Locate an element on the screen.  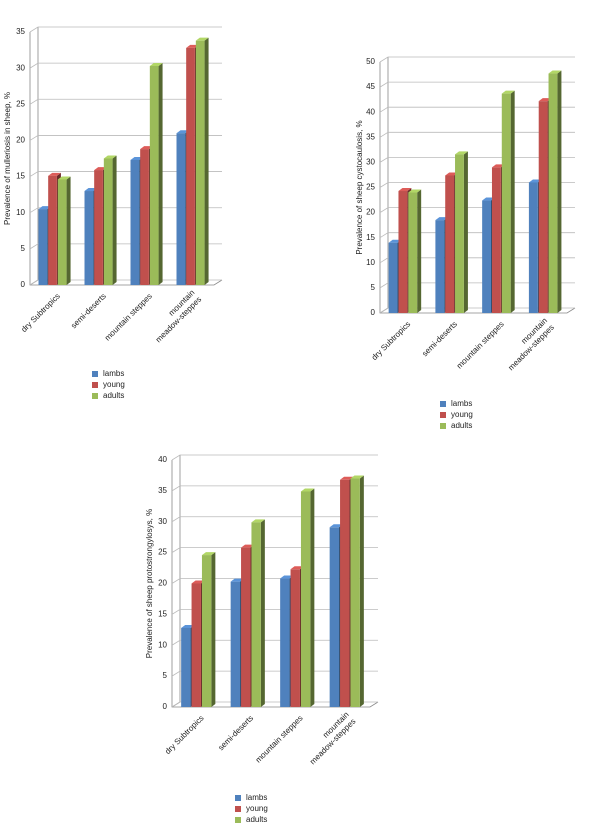
y-tick-label: 35 is located at coordinates (370, 136).